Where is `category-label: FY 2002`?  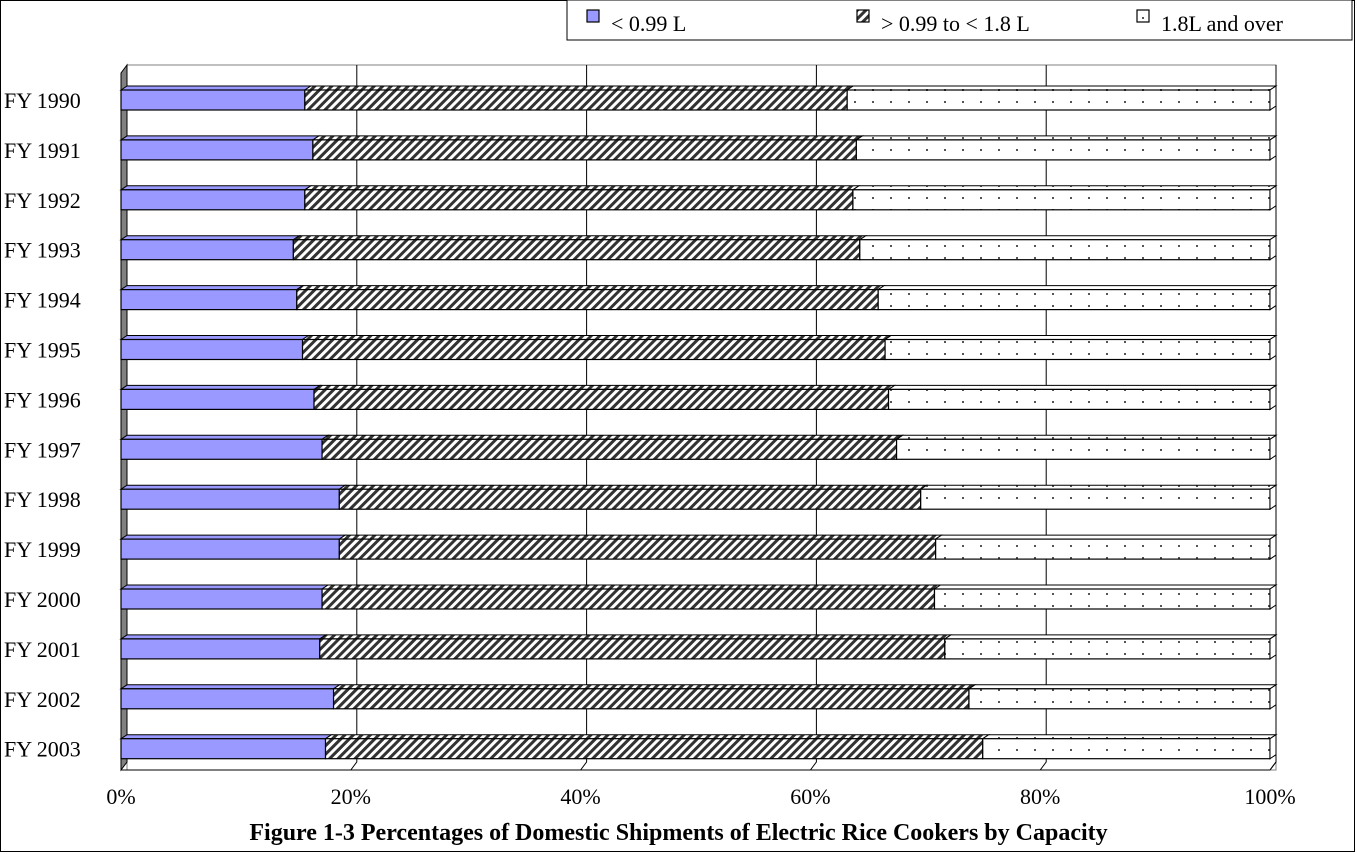 category-label: FY 2002 is located at coordinates (42, 699).